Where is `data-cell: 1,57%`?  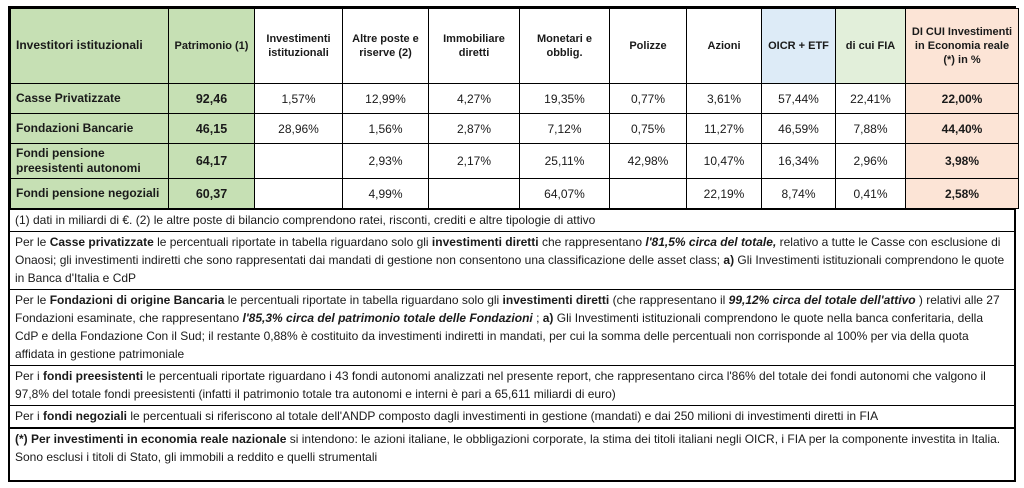
data-cell: 1,57% is located at coordinates (298, 98).